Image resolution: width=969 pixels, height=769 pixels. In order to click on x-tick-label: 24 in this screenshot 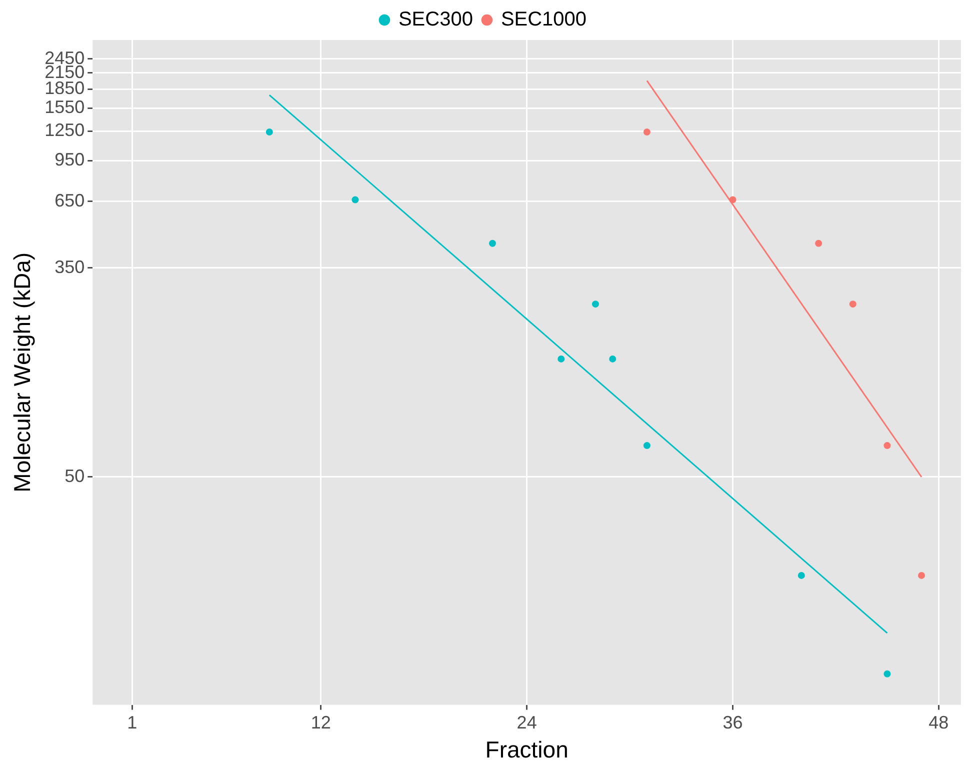, I will do `click(526, 722)`.